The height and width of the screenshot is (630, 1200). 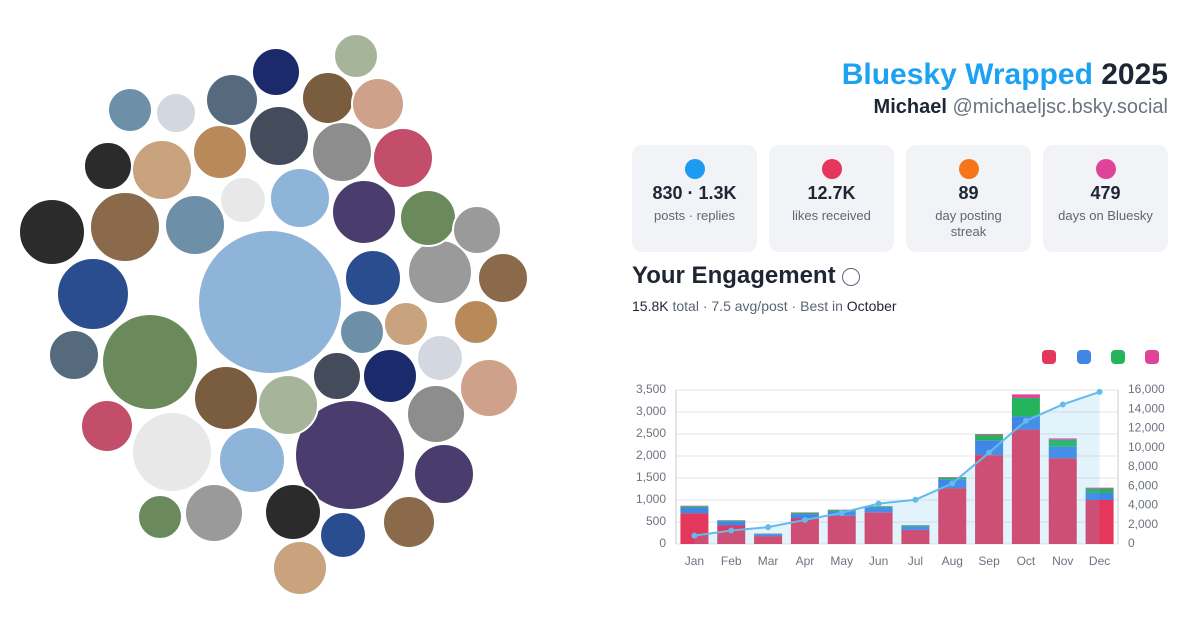 What do you see at coordinates (897, 467) in the screenshot?
I see `line-area` at bounding box center [897, 467].